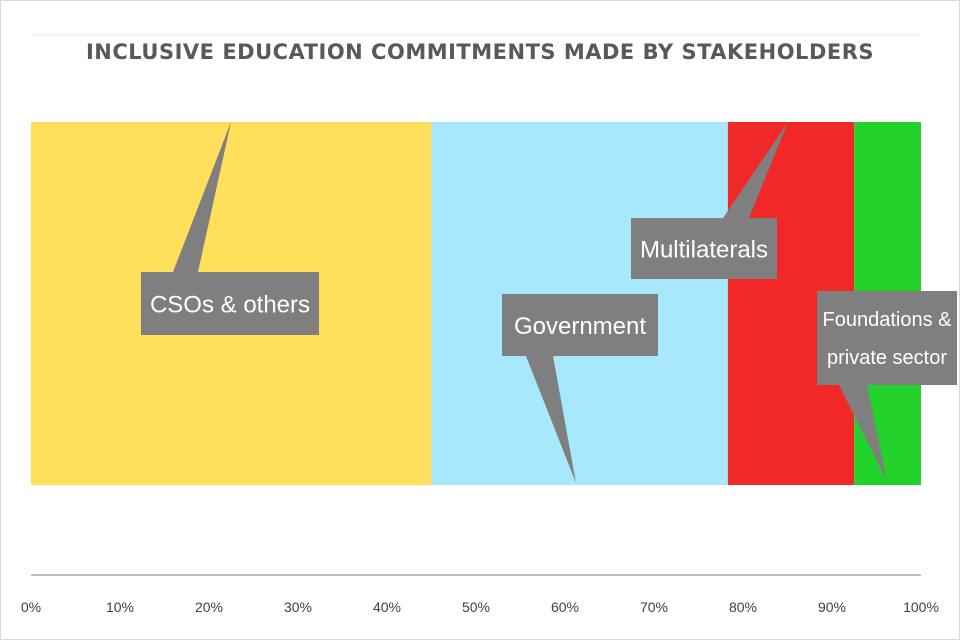  I want to click on callout-label: CSOs & others, so click(230, 305).